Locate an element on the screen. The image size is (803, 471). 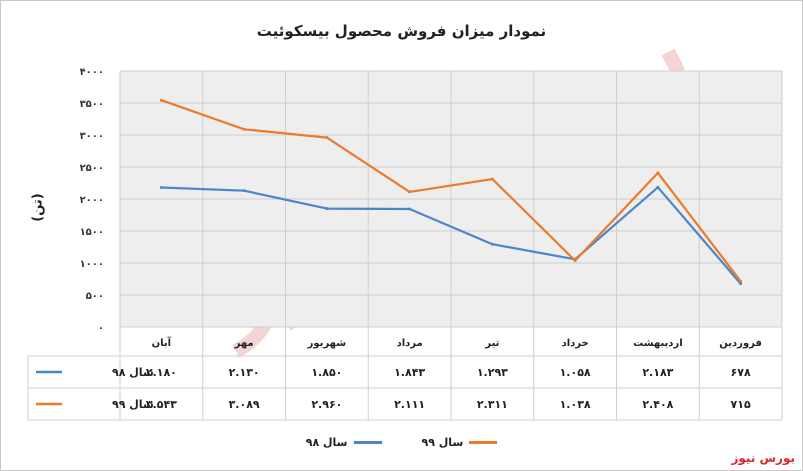
table-cell-0-4: ۱.۸۴۳ is located at coordinates (409, 372).